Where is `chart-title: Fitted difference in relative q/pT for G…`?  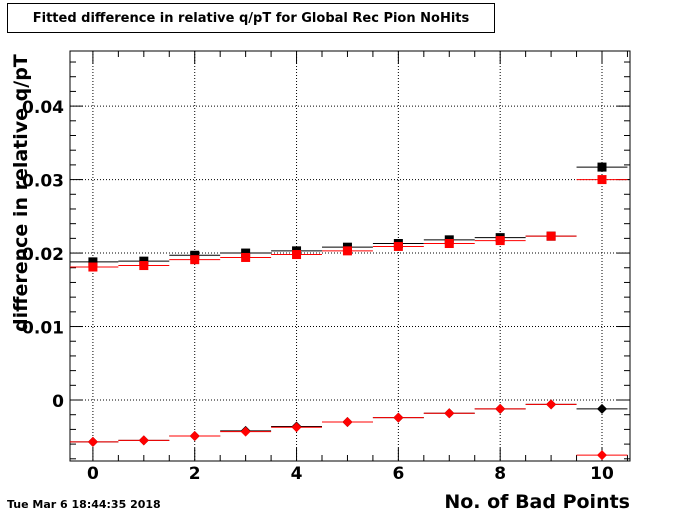
chart-title: Fitted difference in relative q/pT for G… is located at coordinates (251, 18).